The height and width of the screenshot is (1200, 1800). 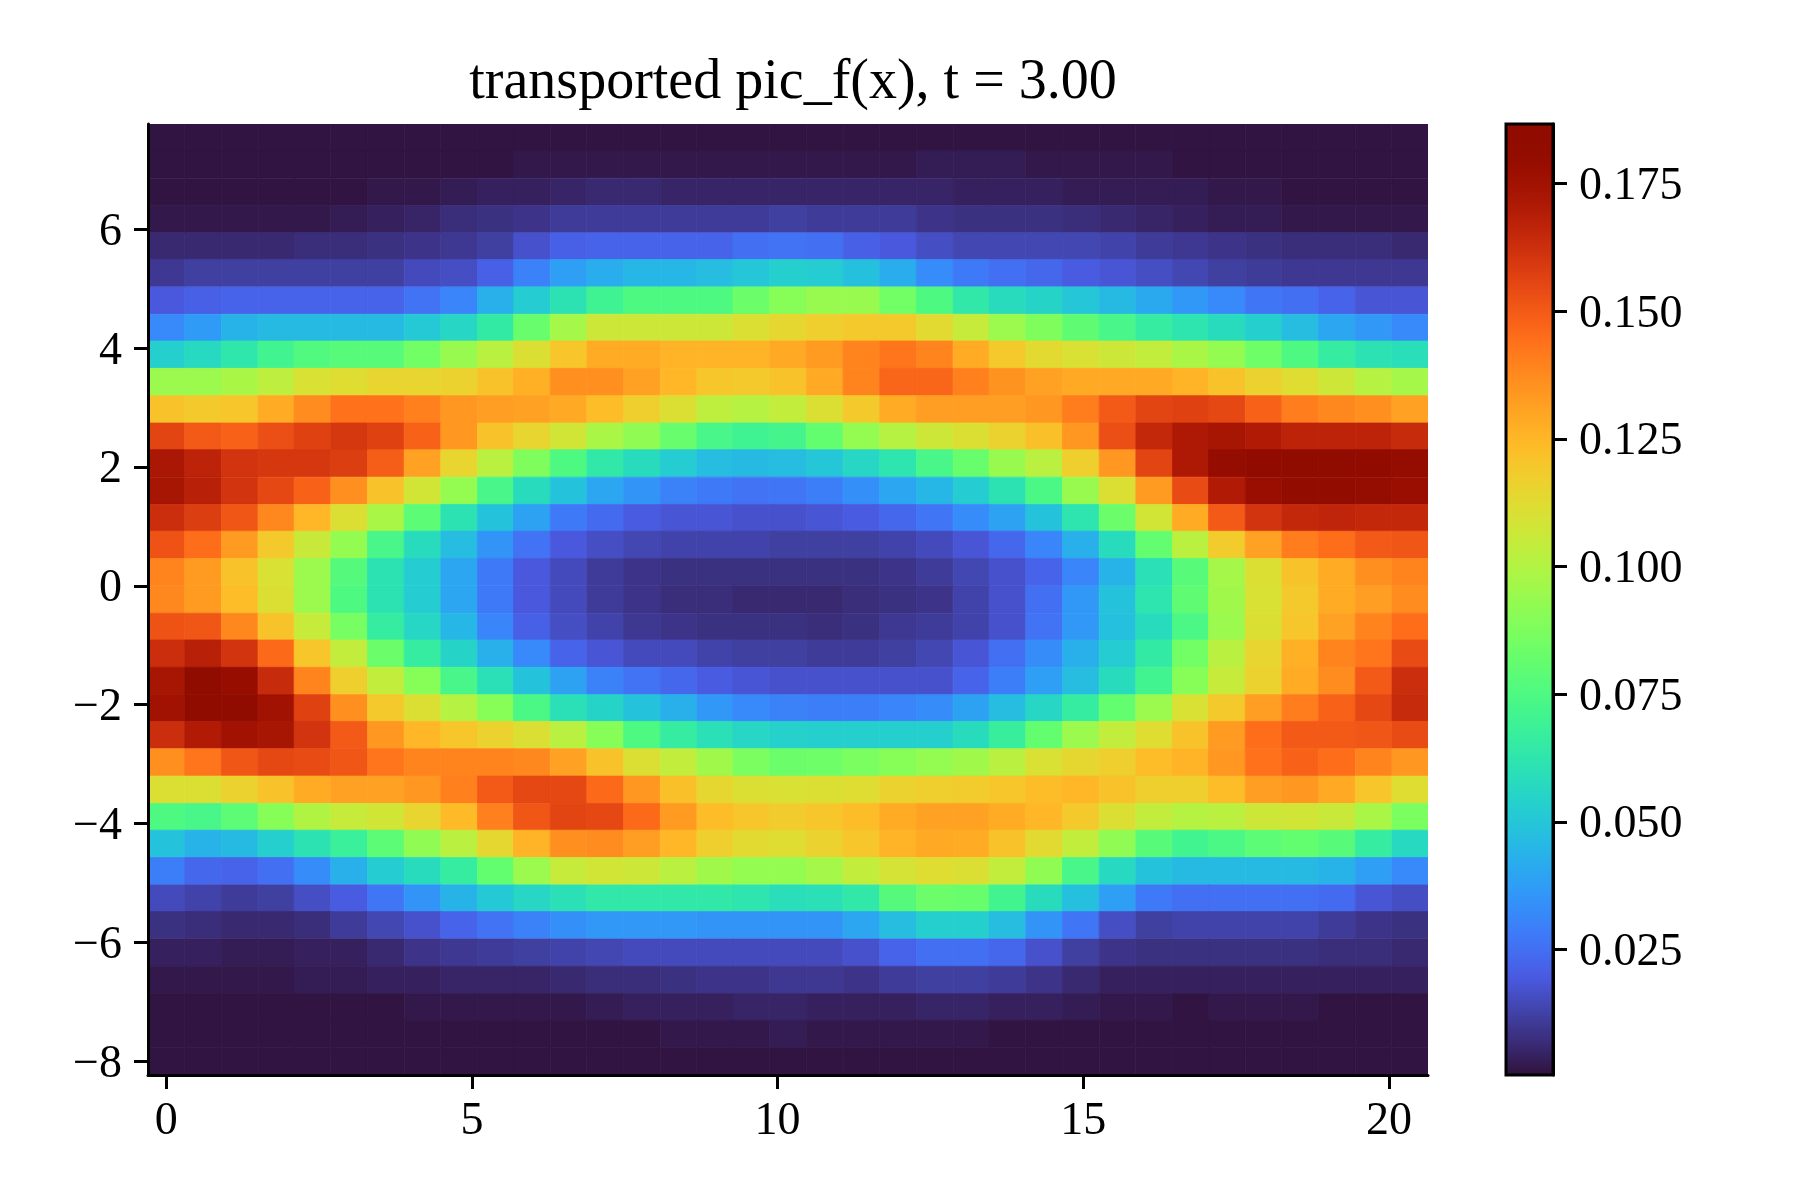 I want to click on y-tick-label: −8, so click(x=97, y=1061).